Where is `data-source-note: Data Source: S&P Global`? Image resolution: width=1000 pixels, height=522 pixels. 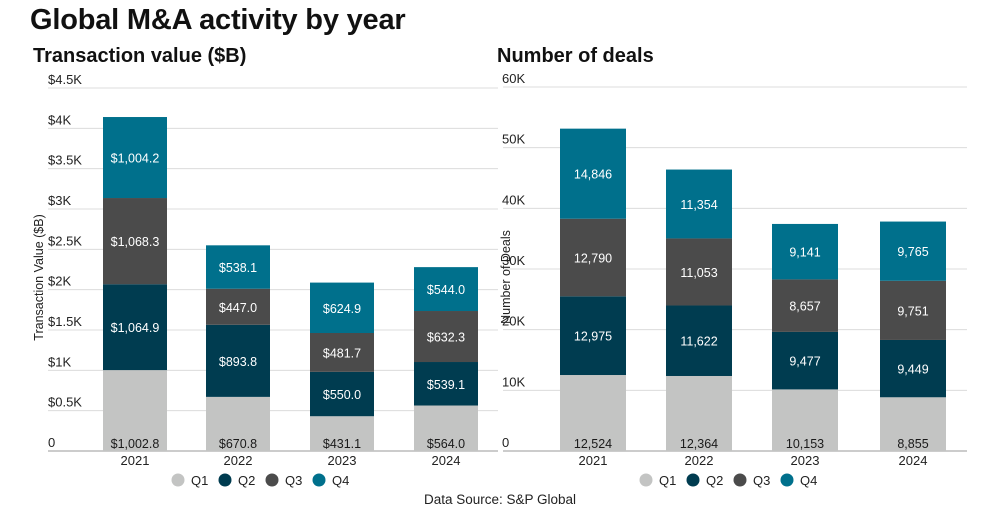
data-source-note: Data Source: S&P Global is located at coordinates (500, 499).